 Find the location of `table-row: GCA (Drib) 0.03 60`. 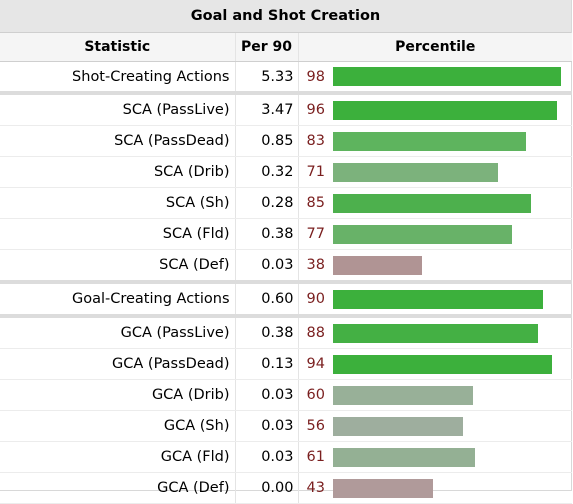

table-row: GCA (Drib) 0.03 60 is located at coordinates (286, 395).